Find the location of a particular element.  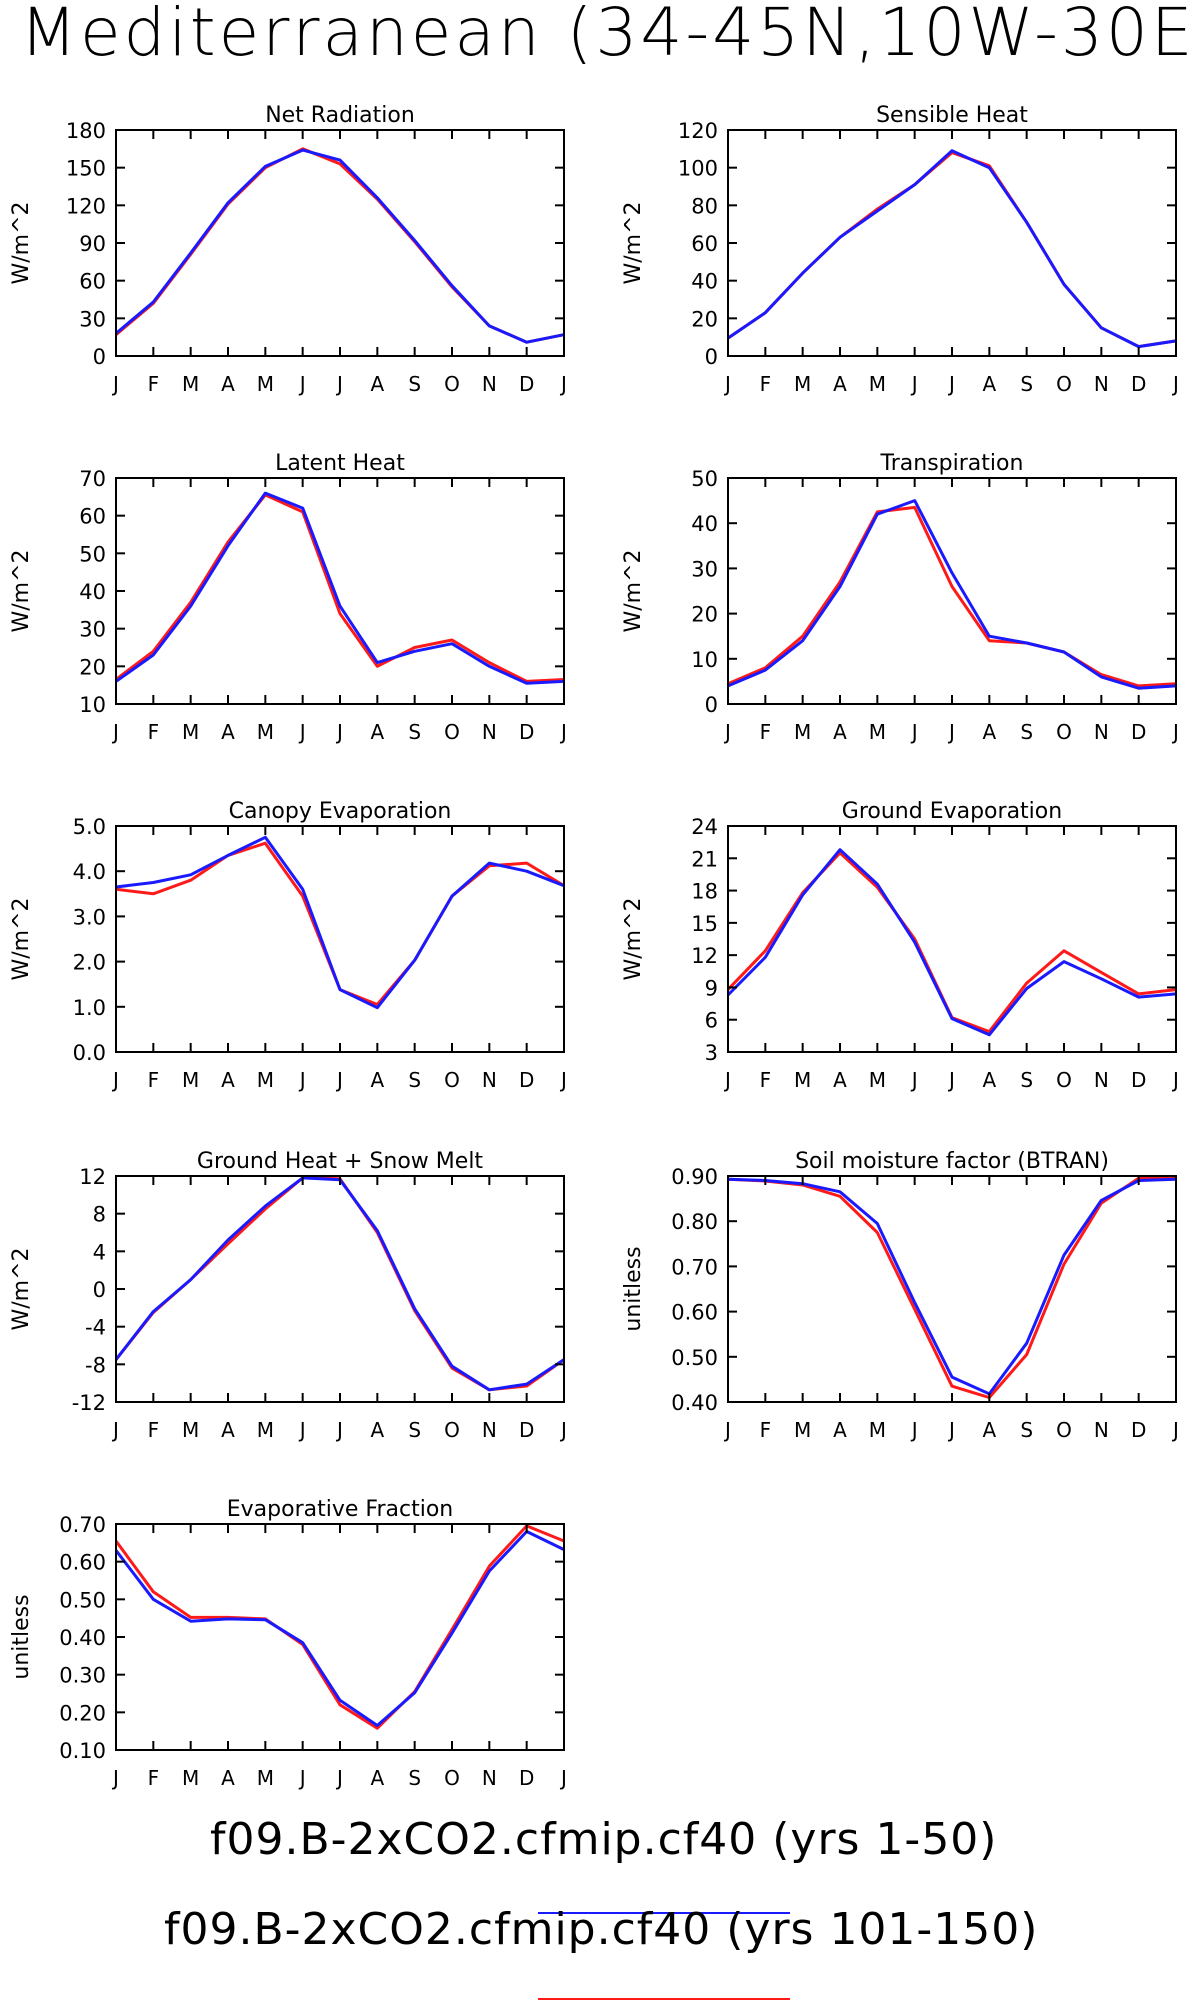

y-tick-label: -8 is located at coordinates (95, 1365).